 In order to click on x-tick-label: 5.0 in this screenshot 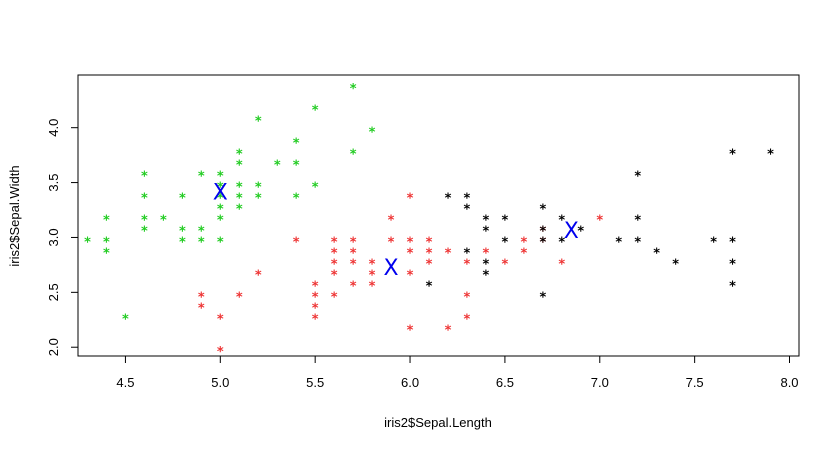, I will do `click(220, 382)`.